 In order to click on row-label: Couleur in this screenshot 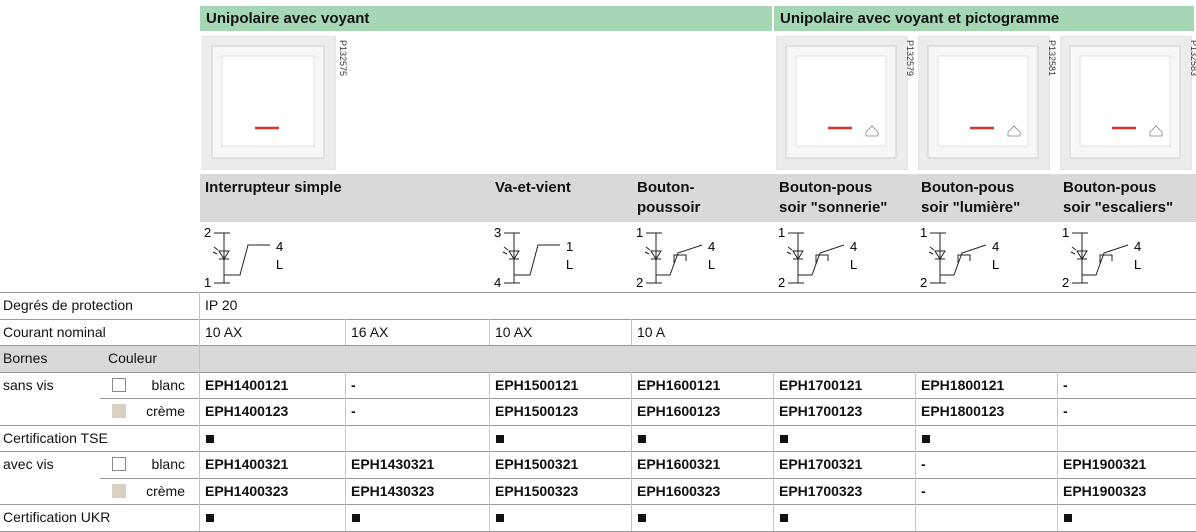, I will do `click(133, 358)`.